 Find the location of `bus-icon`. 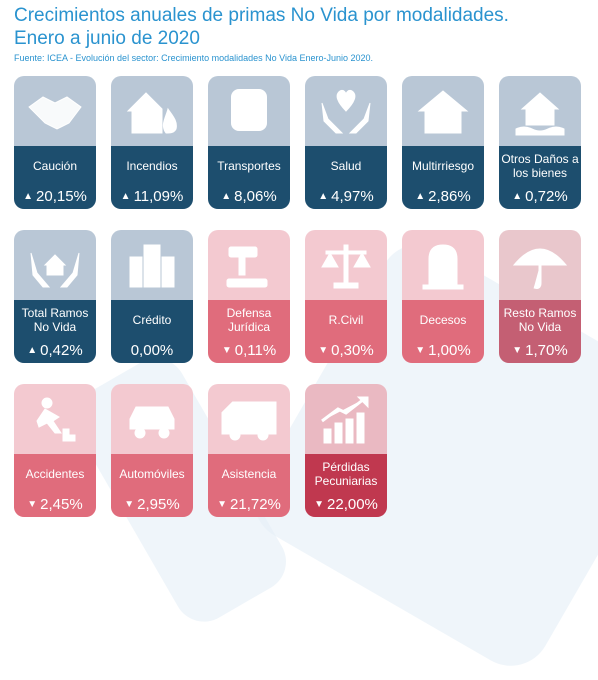

bus-icon is located at coordinates (249, 110).